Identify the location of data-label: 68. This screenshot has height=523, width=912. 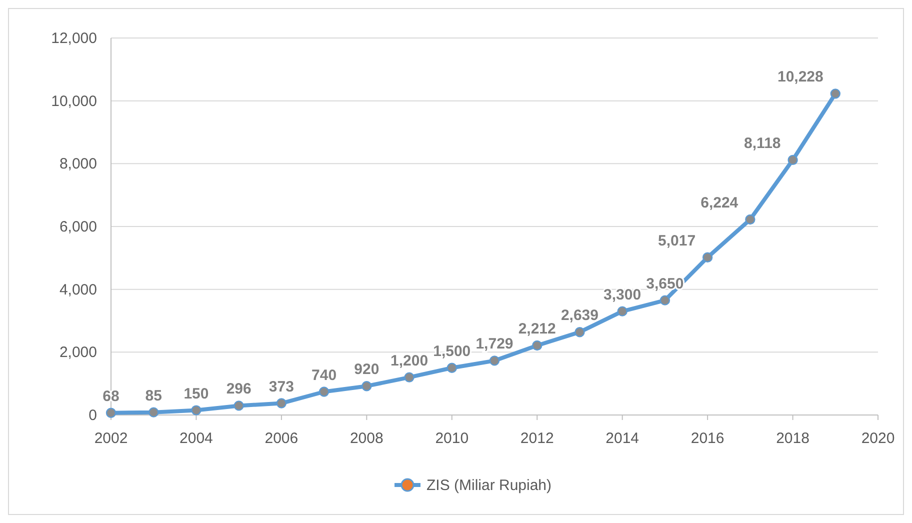
(111, 396).